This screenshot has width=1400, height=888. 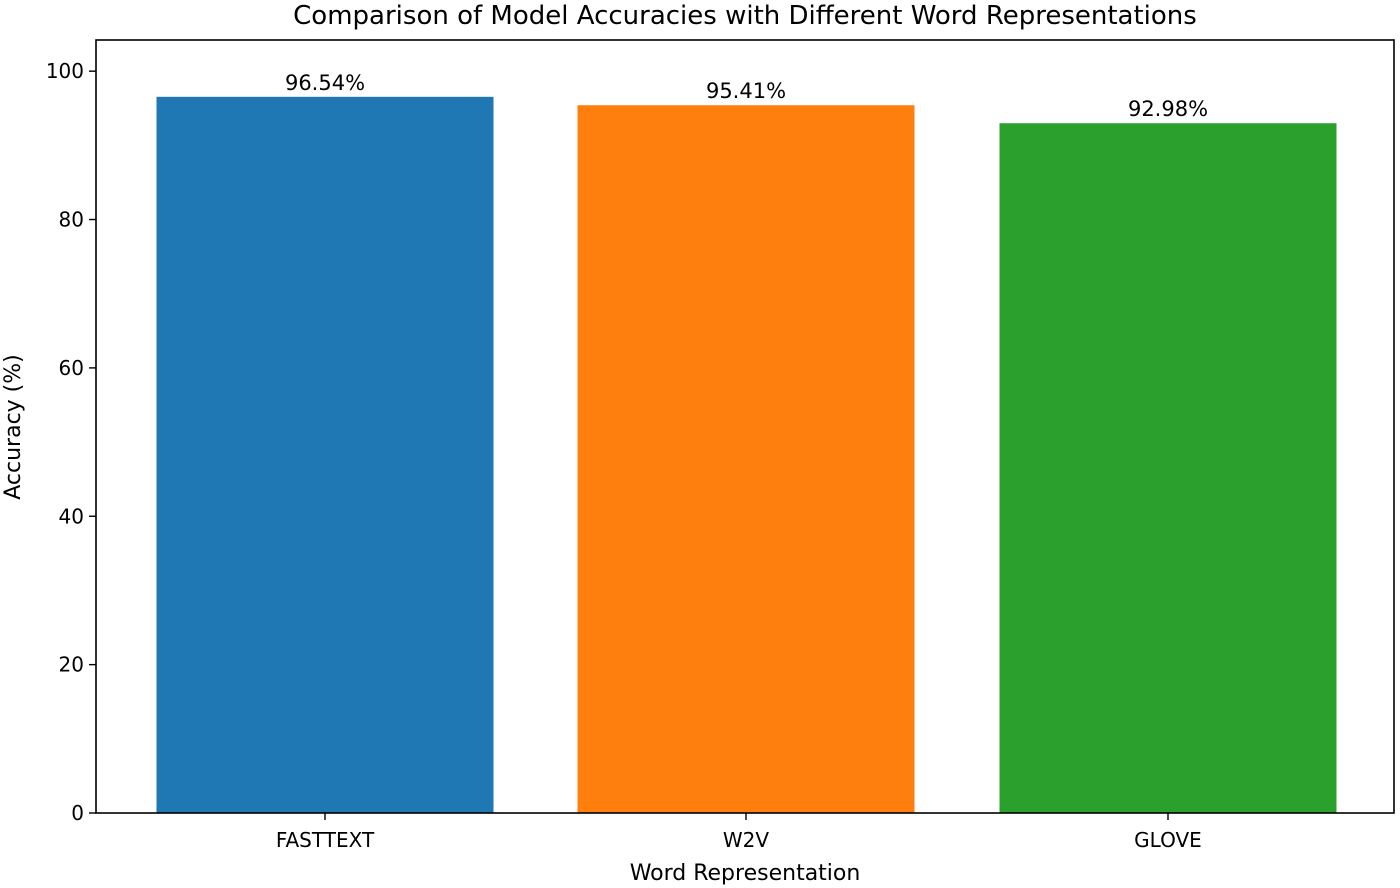 What do you see at coordinates (77, 813) in the screenshot?
I see `y-tick-label: 0` at bounding box center [77, 813].